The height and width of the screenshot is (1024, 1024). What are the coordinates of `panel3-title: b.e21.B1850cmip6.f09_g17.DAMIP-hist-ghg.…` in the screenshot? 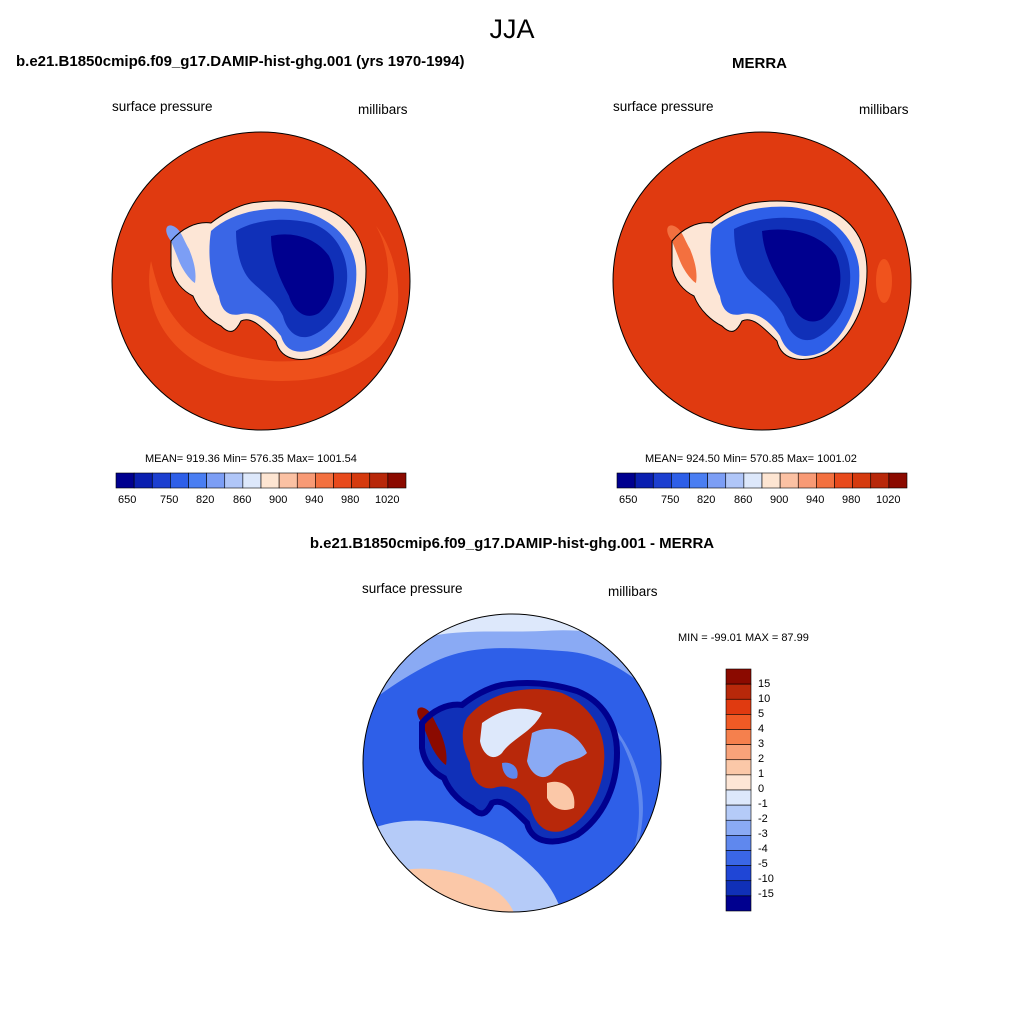 It's located at (512, 543).